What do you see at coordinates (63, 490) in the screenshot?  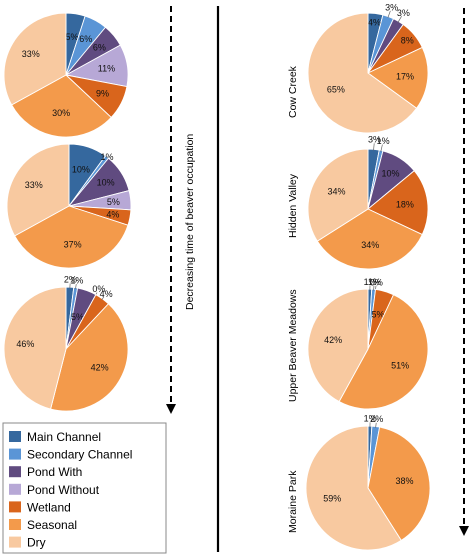 I see `legend-label: Pond Without` at bounding box center [63, 490].